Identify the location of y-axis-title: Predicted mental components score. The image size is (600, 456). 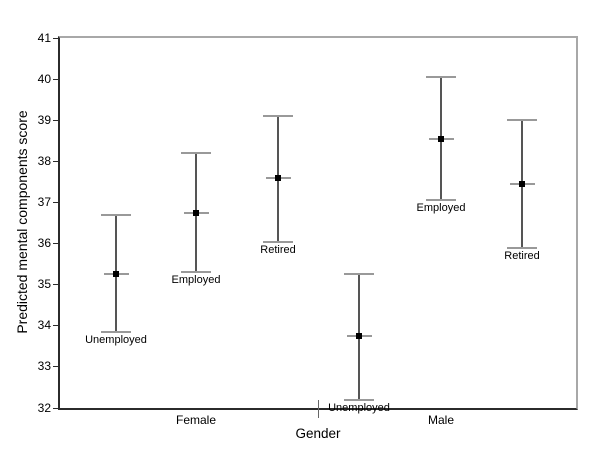
(22, 222).